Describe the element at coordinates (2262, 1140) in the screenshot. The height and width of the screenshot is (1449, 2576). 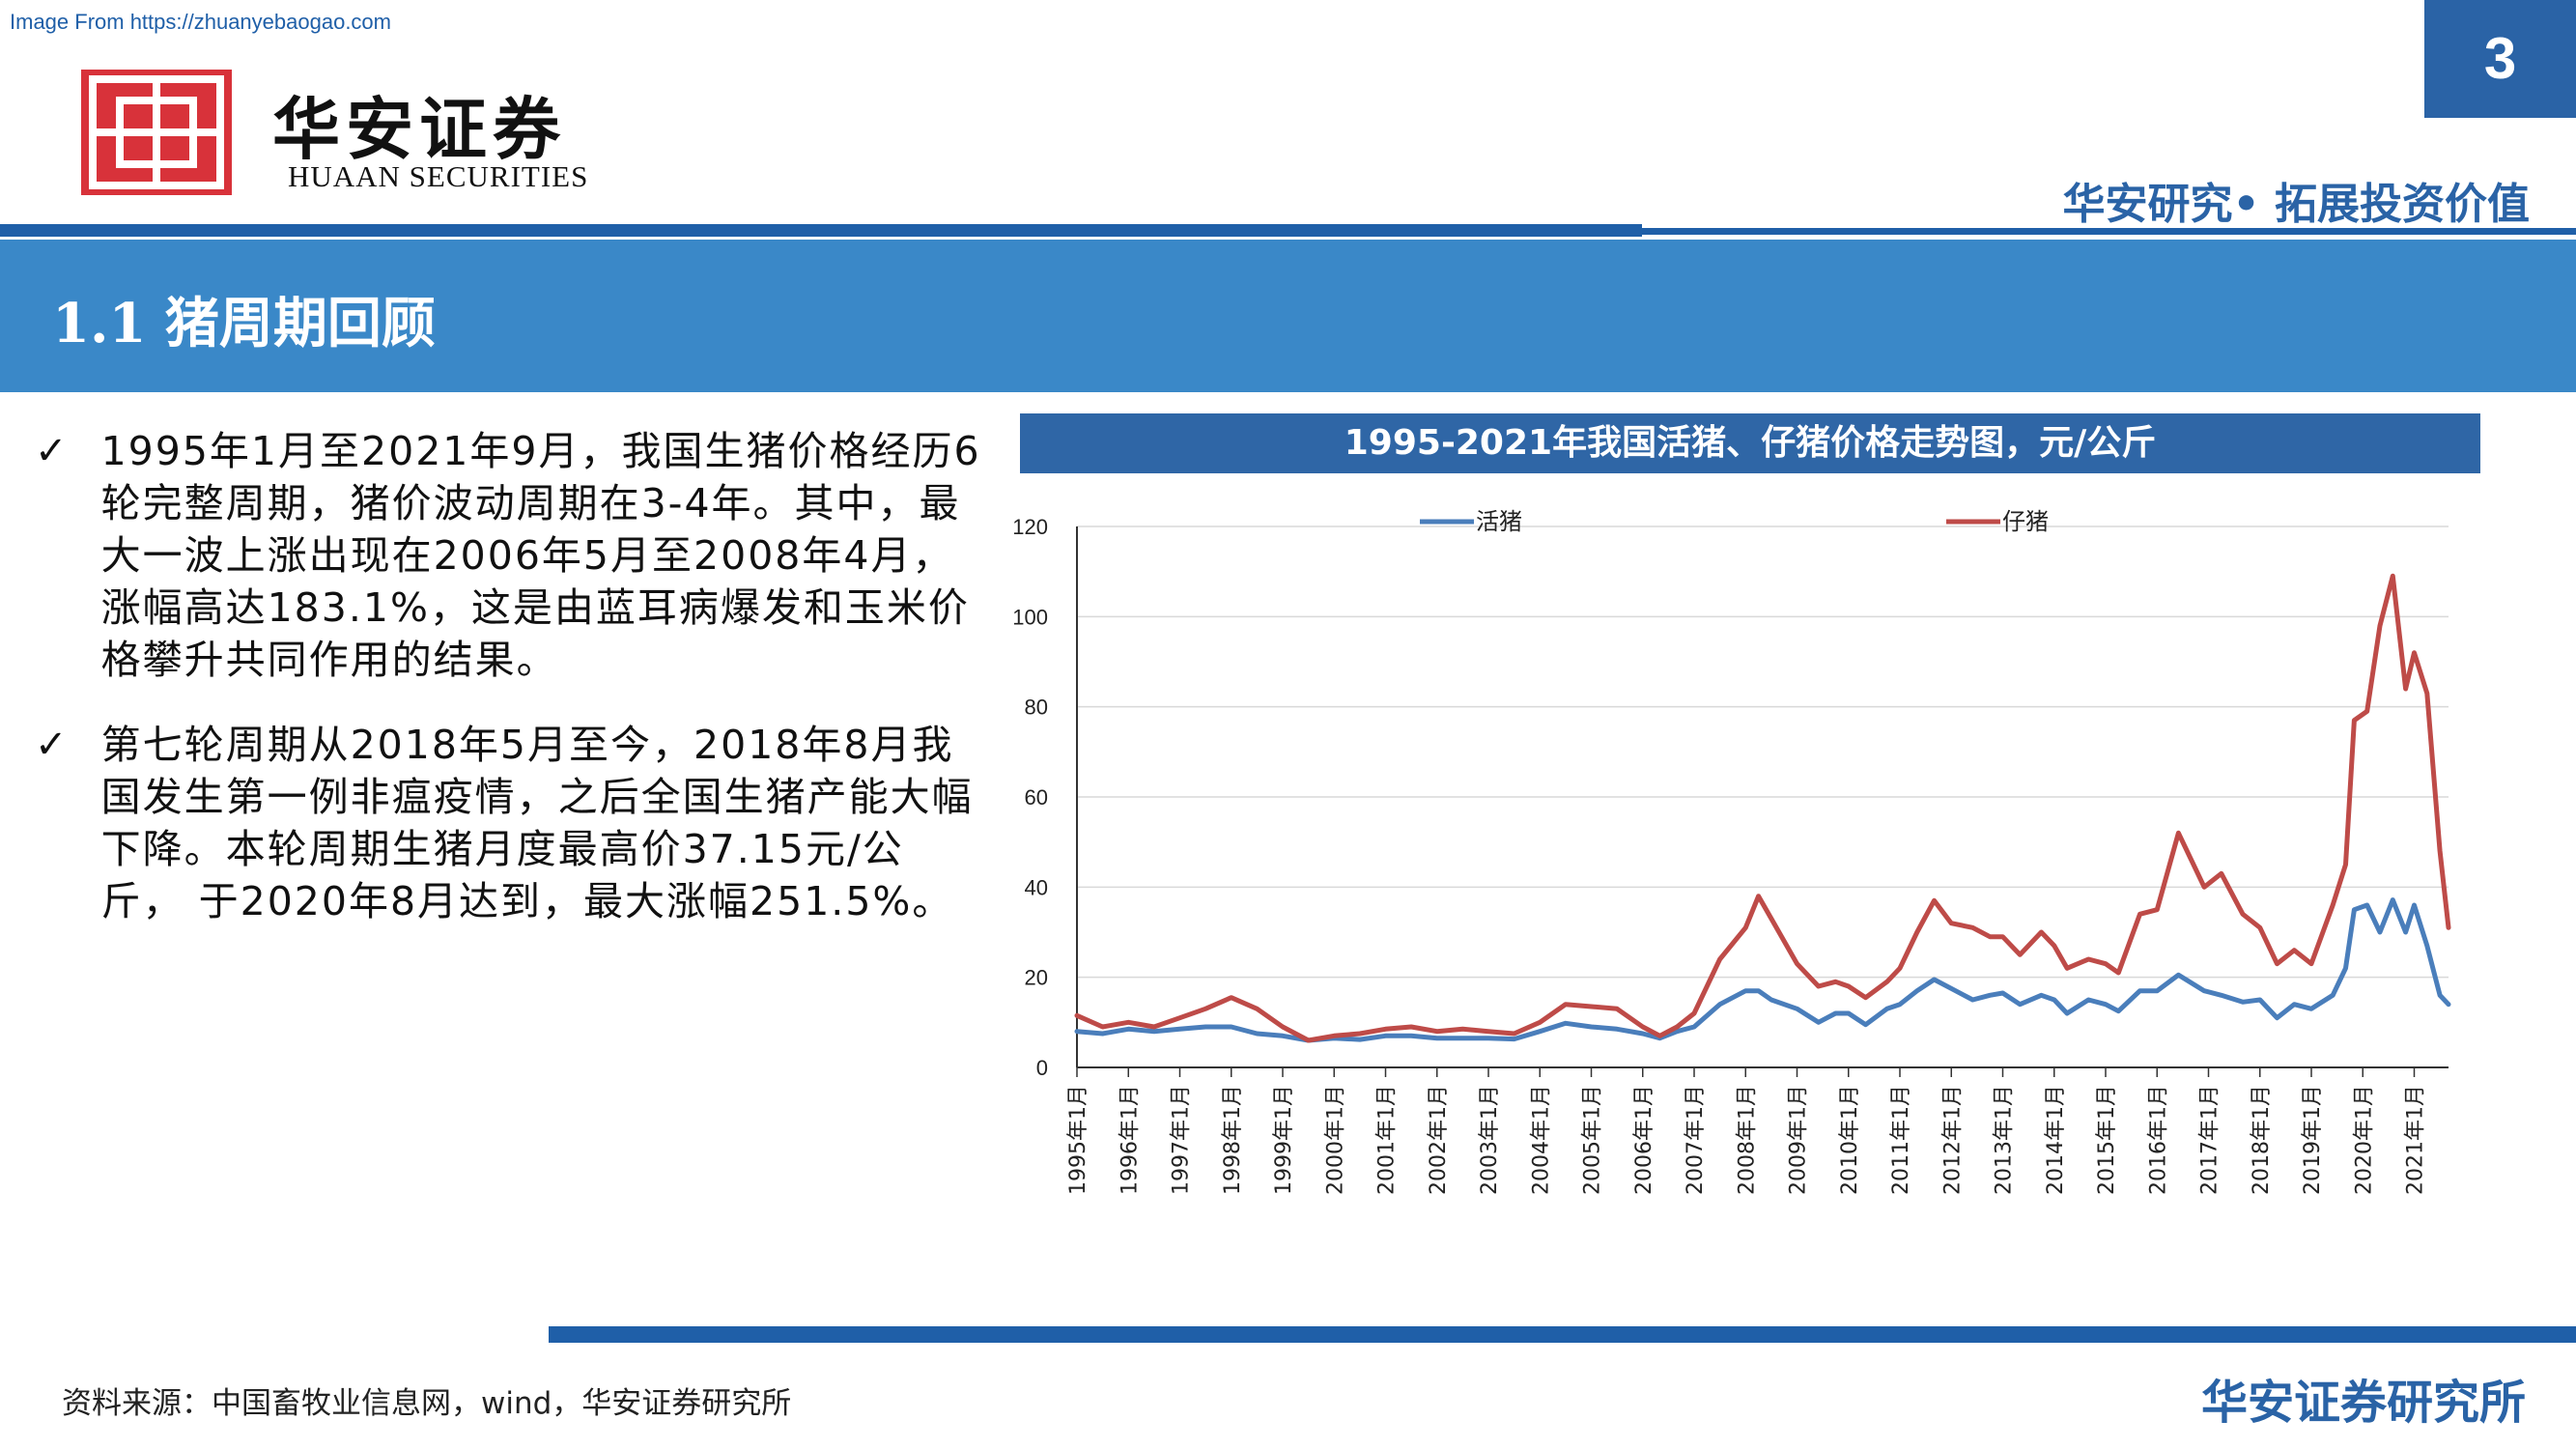
I see `x-tick-label: 2018年1月` at that location.